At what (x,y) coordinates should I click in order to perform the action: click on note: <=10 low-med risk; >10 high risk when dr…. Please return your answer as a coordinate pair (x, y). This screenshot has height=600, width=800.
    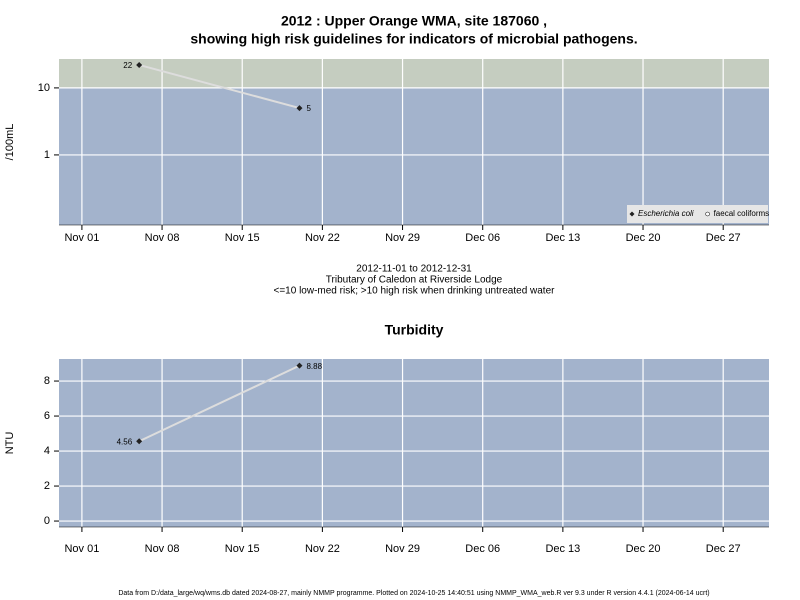
    Looking at the image, I should click on (415, 291).